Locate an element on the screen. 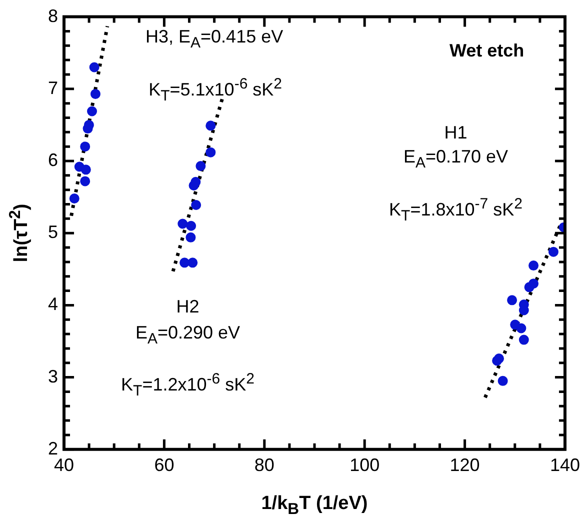 This screenshot has width=586, height=523. x-axis-title: 1/k$_{B}$T (1/eV) is located at coordinates (314, 506).